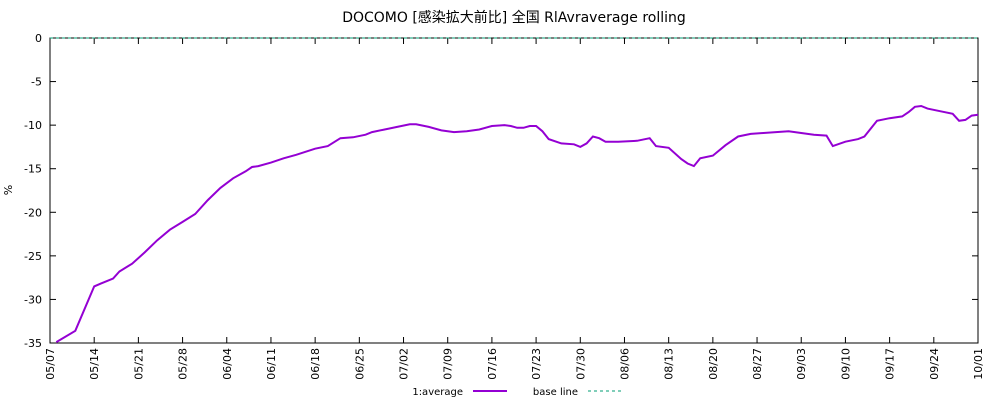  Describe the element at coordinates (33, 125) in the screenshot. I see `y-tick-label: -10` at that location.